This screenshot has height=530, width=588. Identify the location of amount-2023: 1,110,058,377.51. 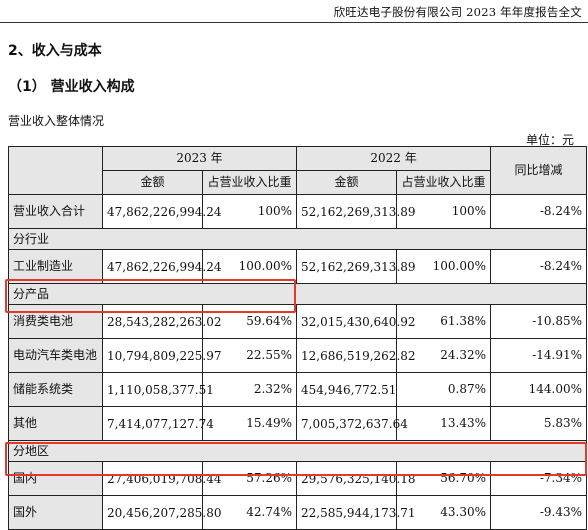
(158, 389).